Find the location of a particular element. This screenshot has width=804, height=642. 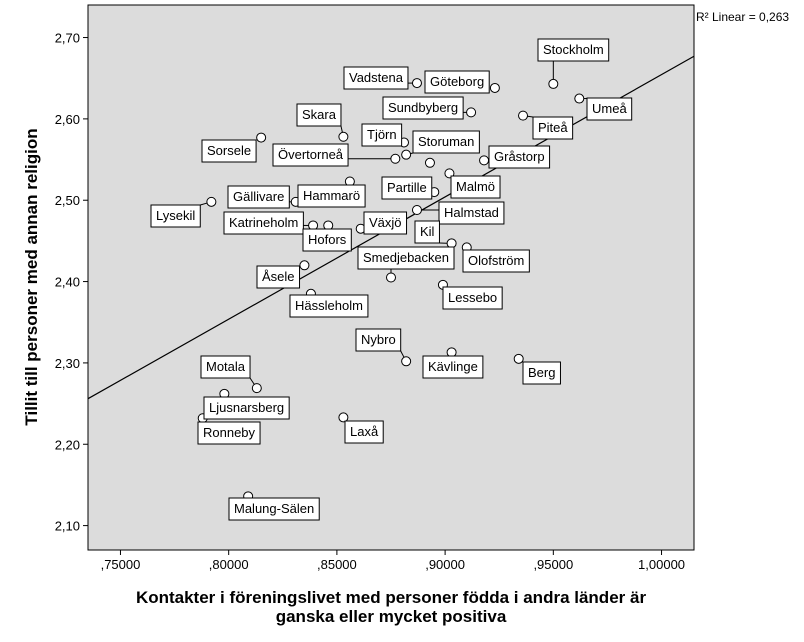

y-tick-label: 2,60 is located at coordinates (67, 119).